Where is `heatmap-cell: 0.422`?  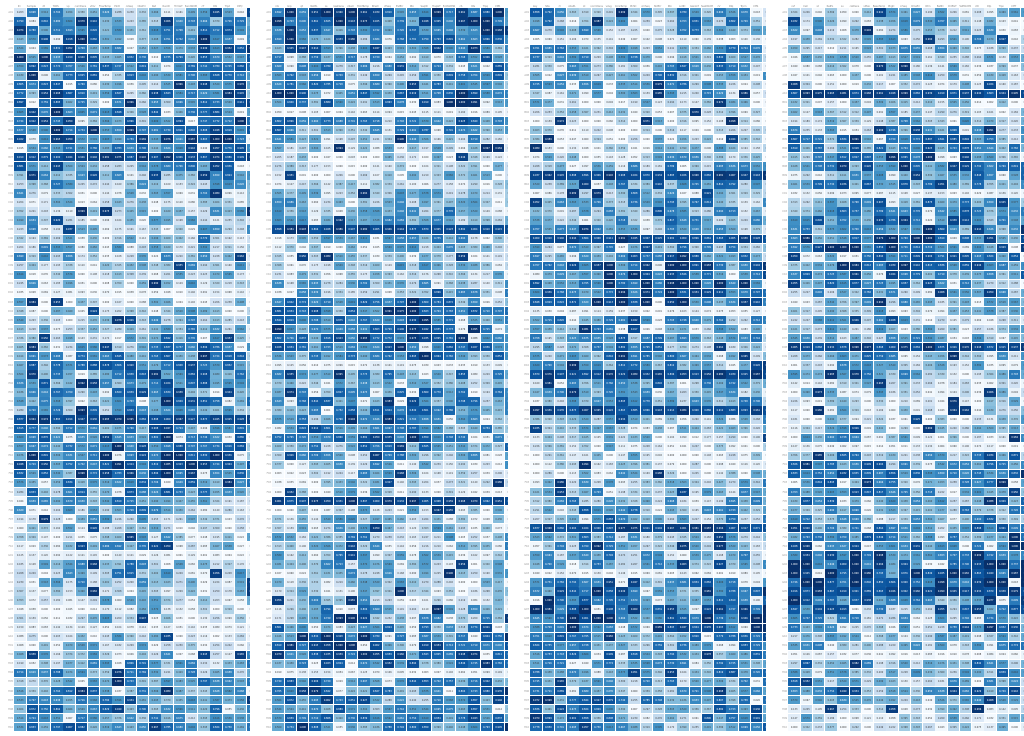 heatmap-cell: 0.422 is located at coordinates (191, 591).